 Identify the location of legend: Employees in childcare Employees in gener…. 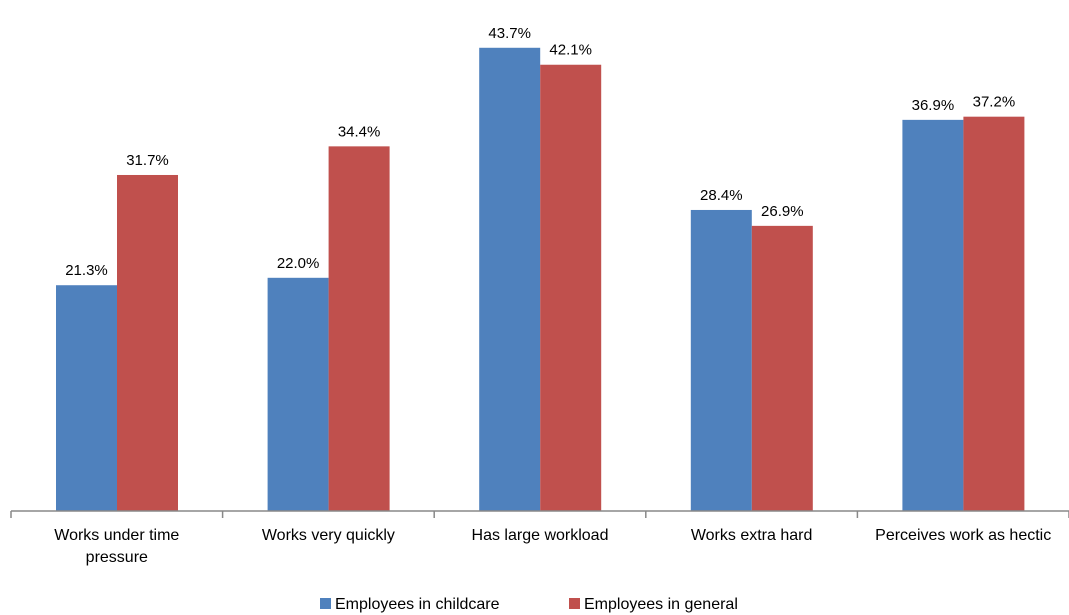
(529, 604).